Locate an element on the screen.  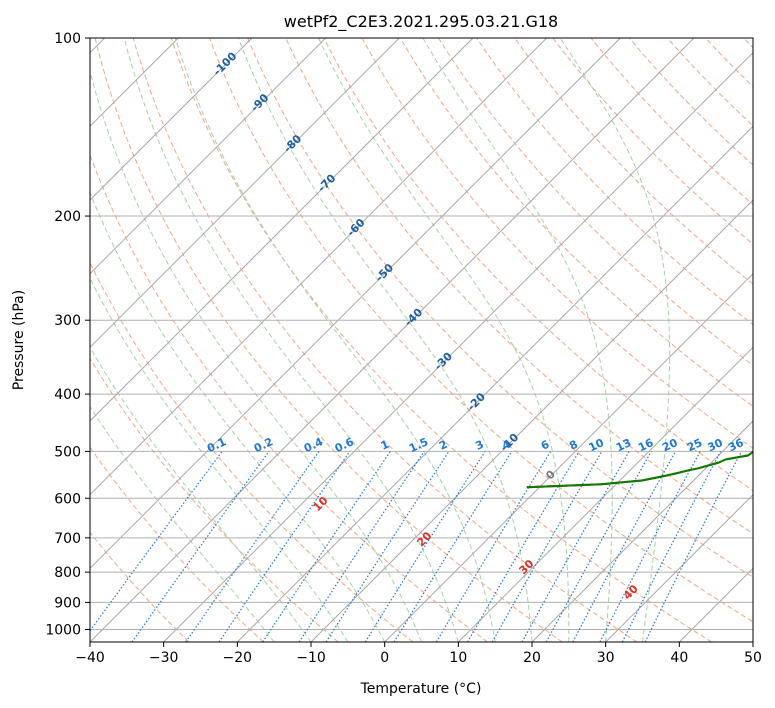
y-tick-label: 500 is located at coordinates (67, 452).